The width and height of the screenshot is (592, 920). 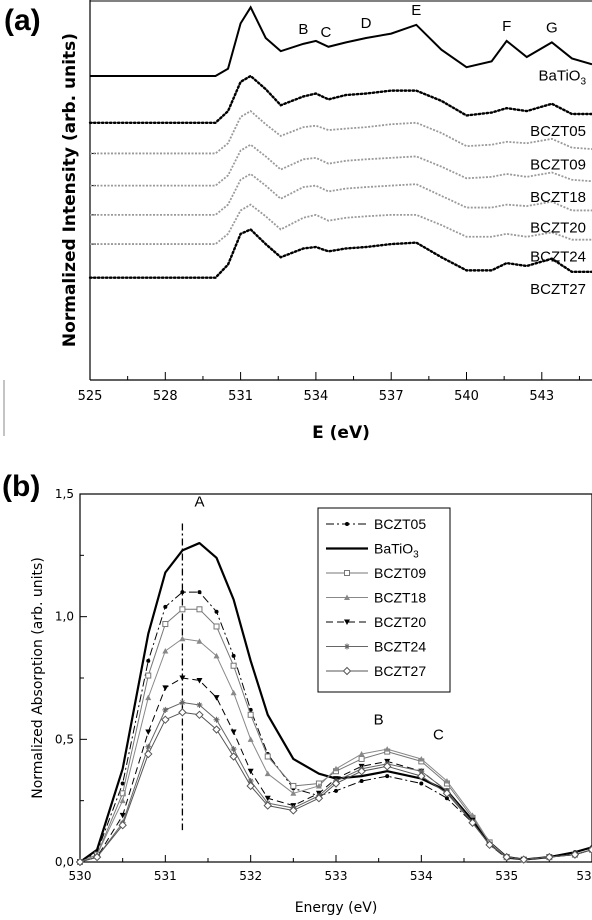 I want to click on panel-a-series-label: BCZT09, so click(x=558, y=165).